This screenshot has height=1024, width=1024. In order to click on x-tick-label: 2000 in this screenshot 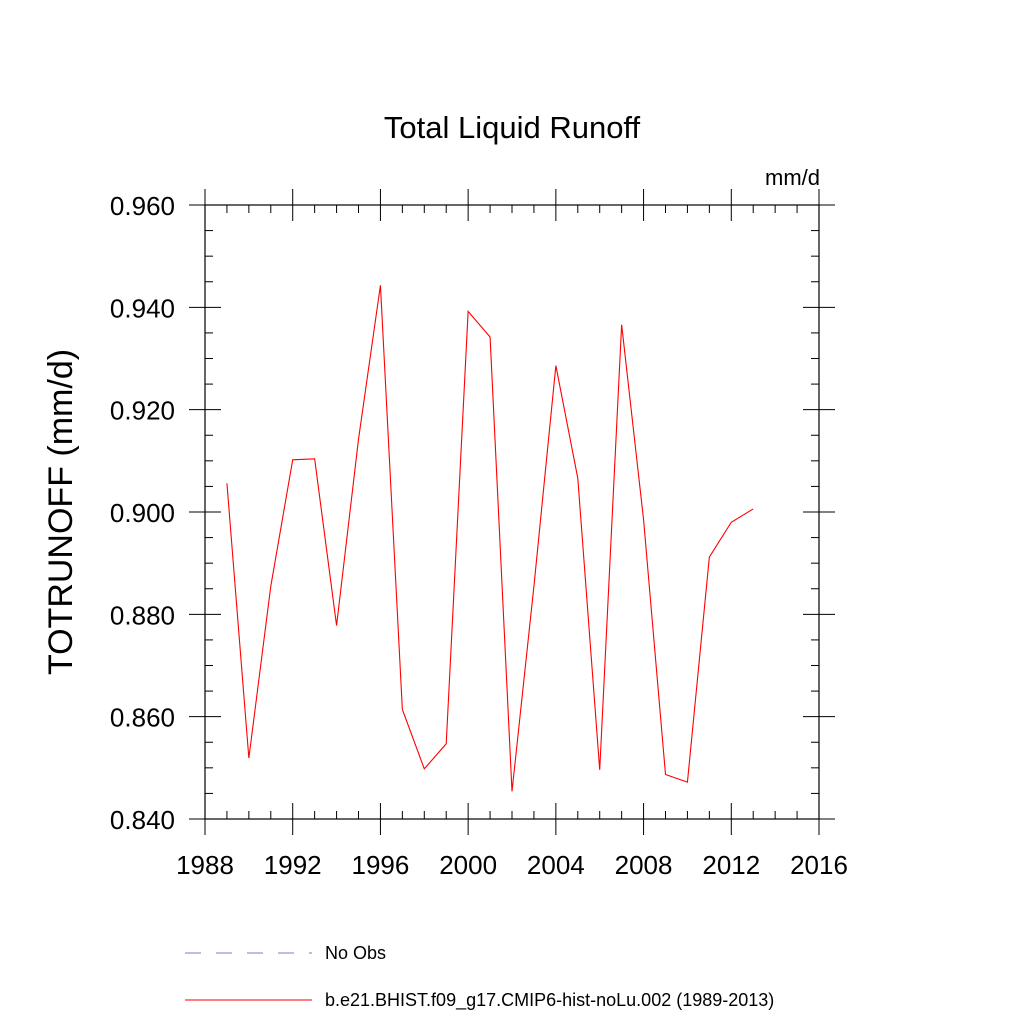, I will do `click(468, 865)`.